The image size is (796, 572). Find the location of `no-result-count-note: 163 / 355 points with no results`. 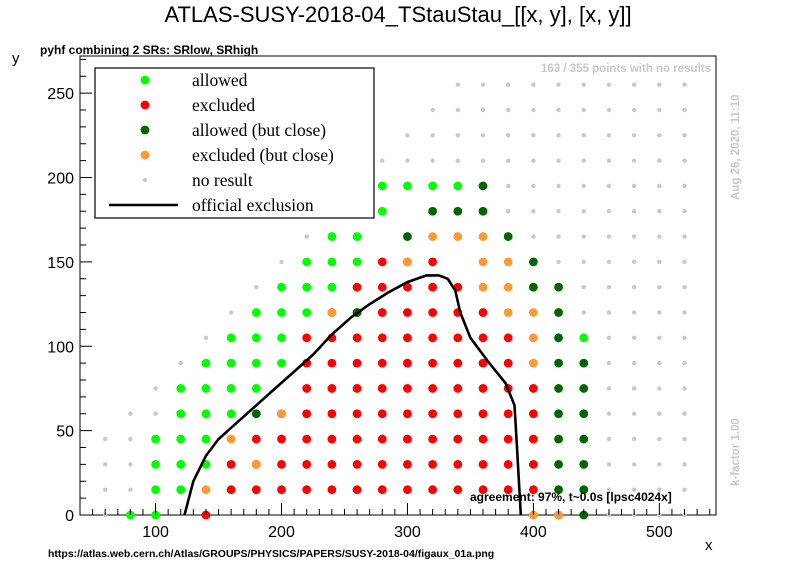

no-result-count-note: 163 / 355 points with no results is located at coordinates (626, 69).